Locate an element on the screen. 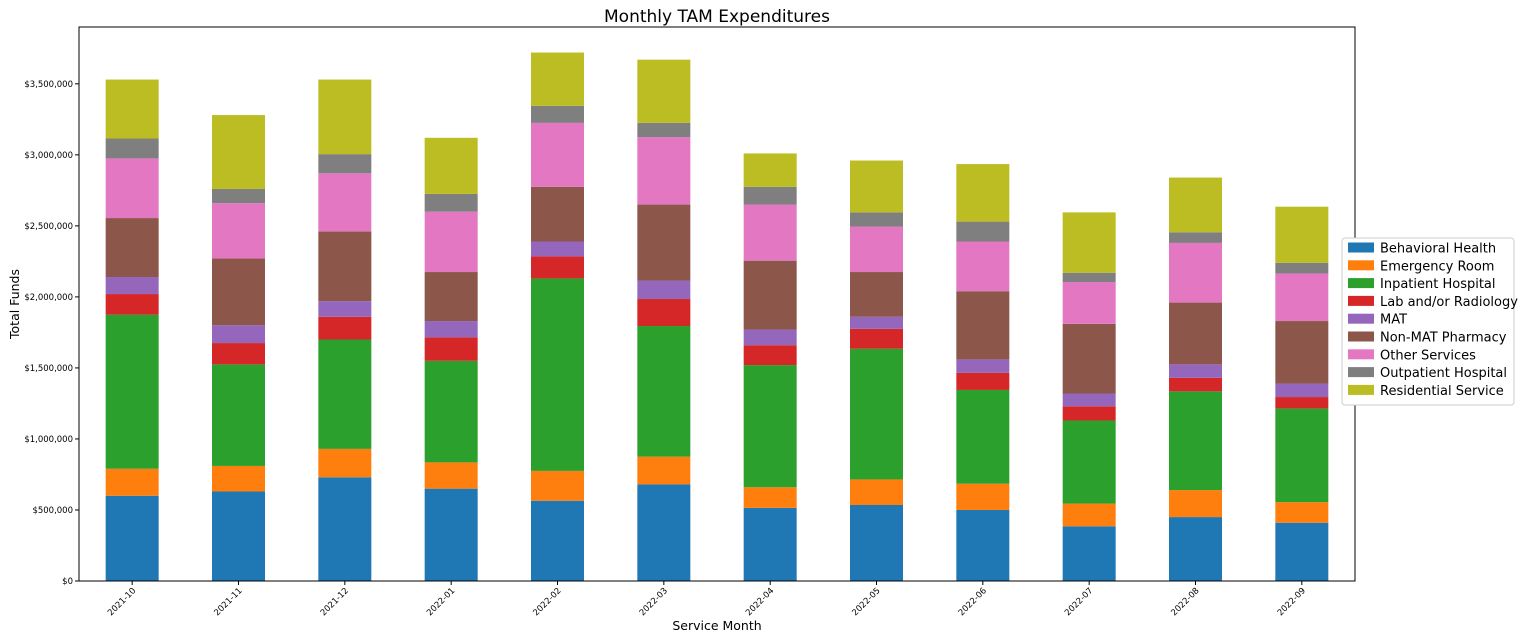 The width and height of the screenshot is (1522, 634). x-axis-label: Service Month is located at coordinates (716, 625).